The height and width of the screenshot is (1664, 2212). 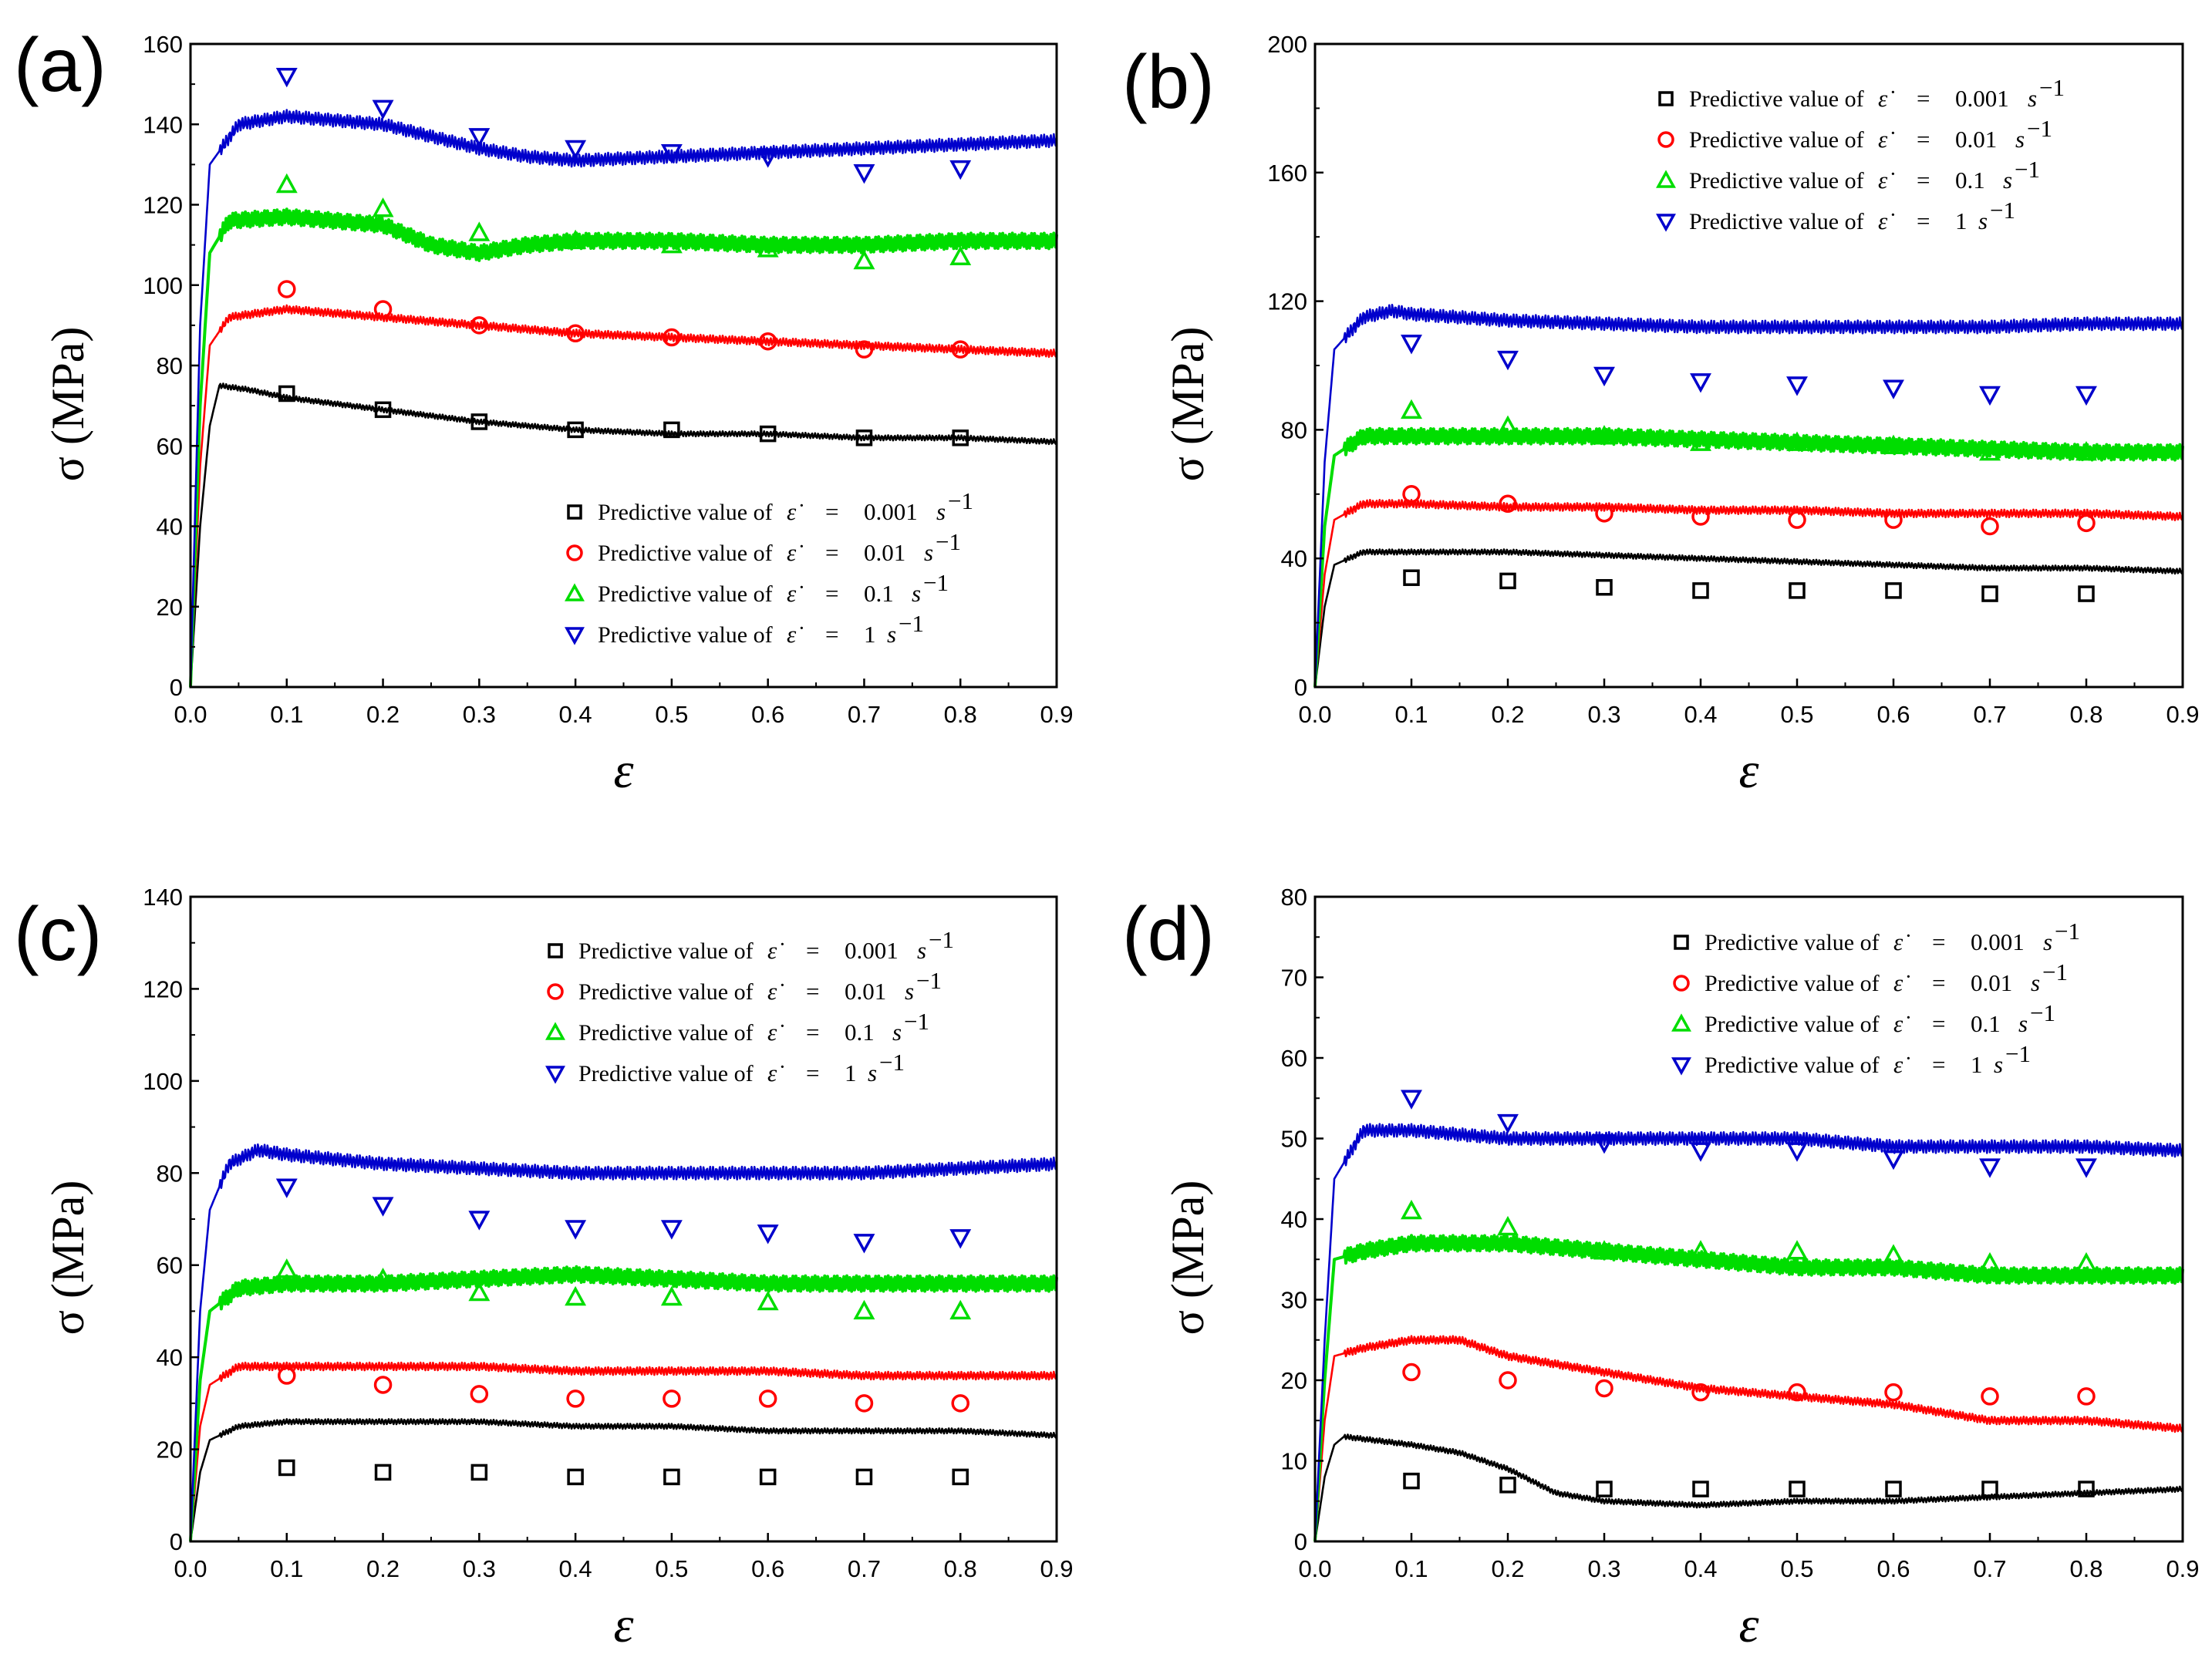 I want to click on legend-rate-value: 0.01, so click(x=884, y=552).